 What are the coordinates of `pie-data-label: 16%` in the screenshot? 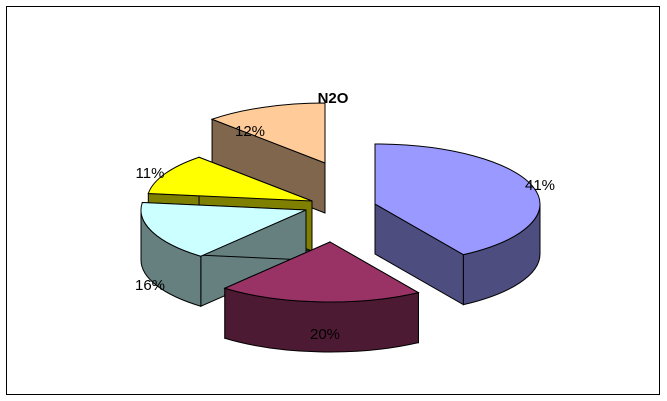 It's located at (150, 285).